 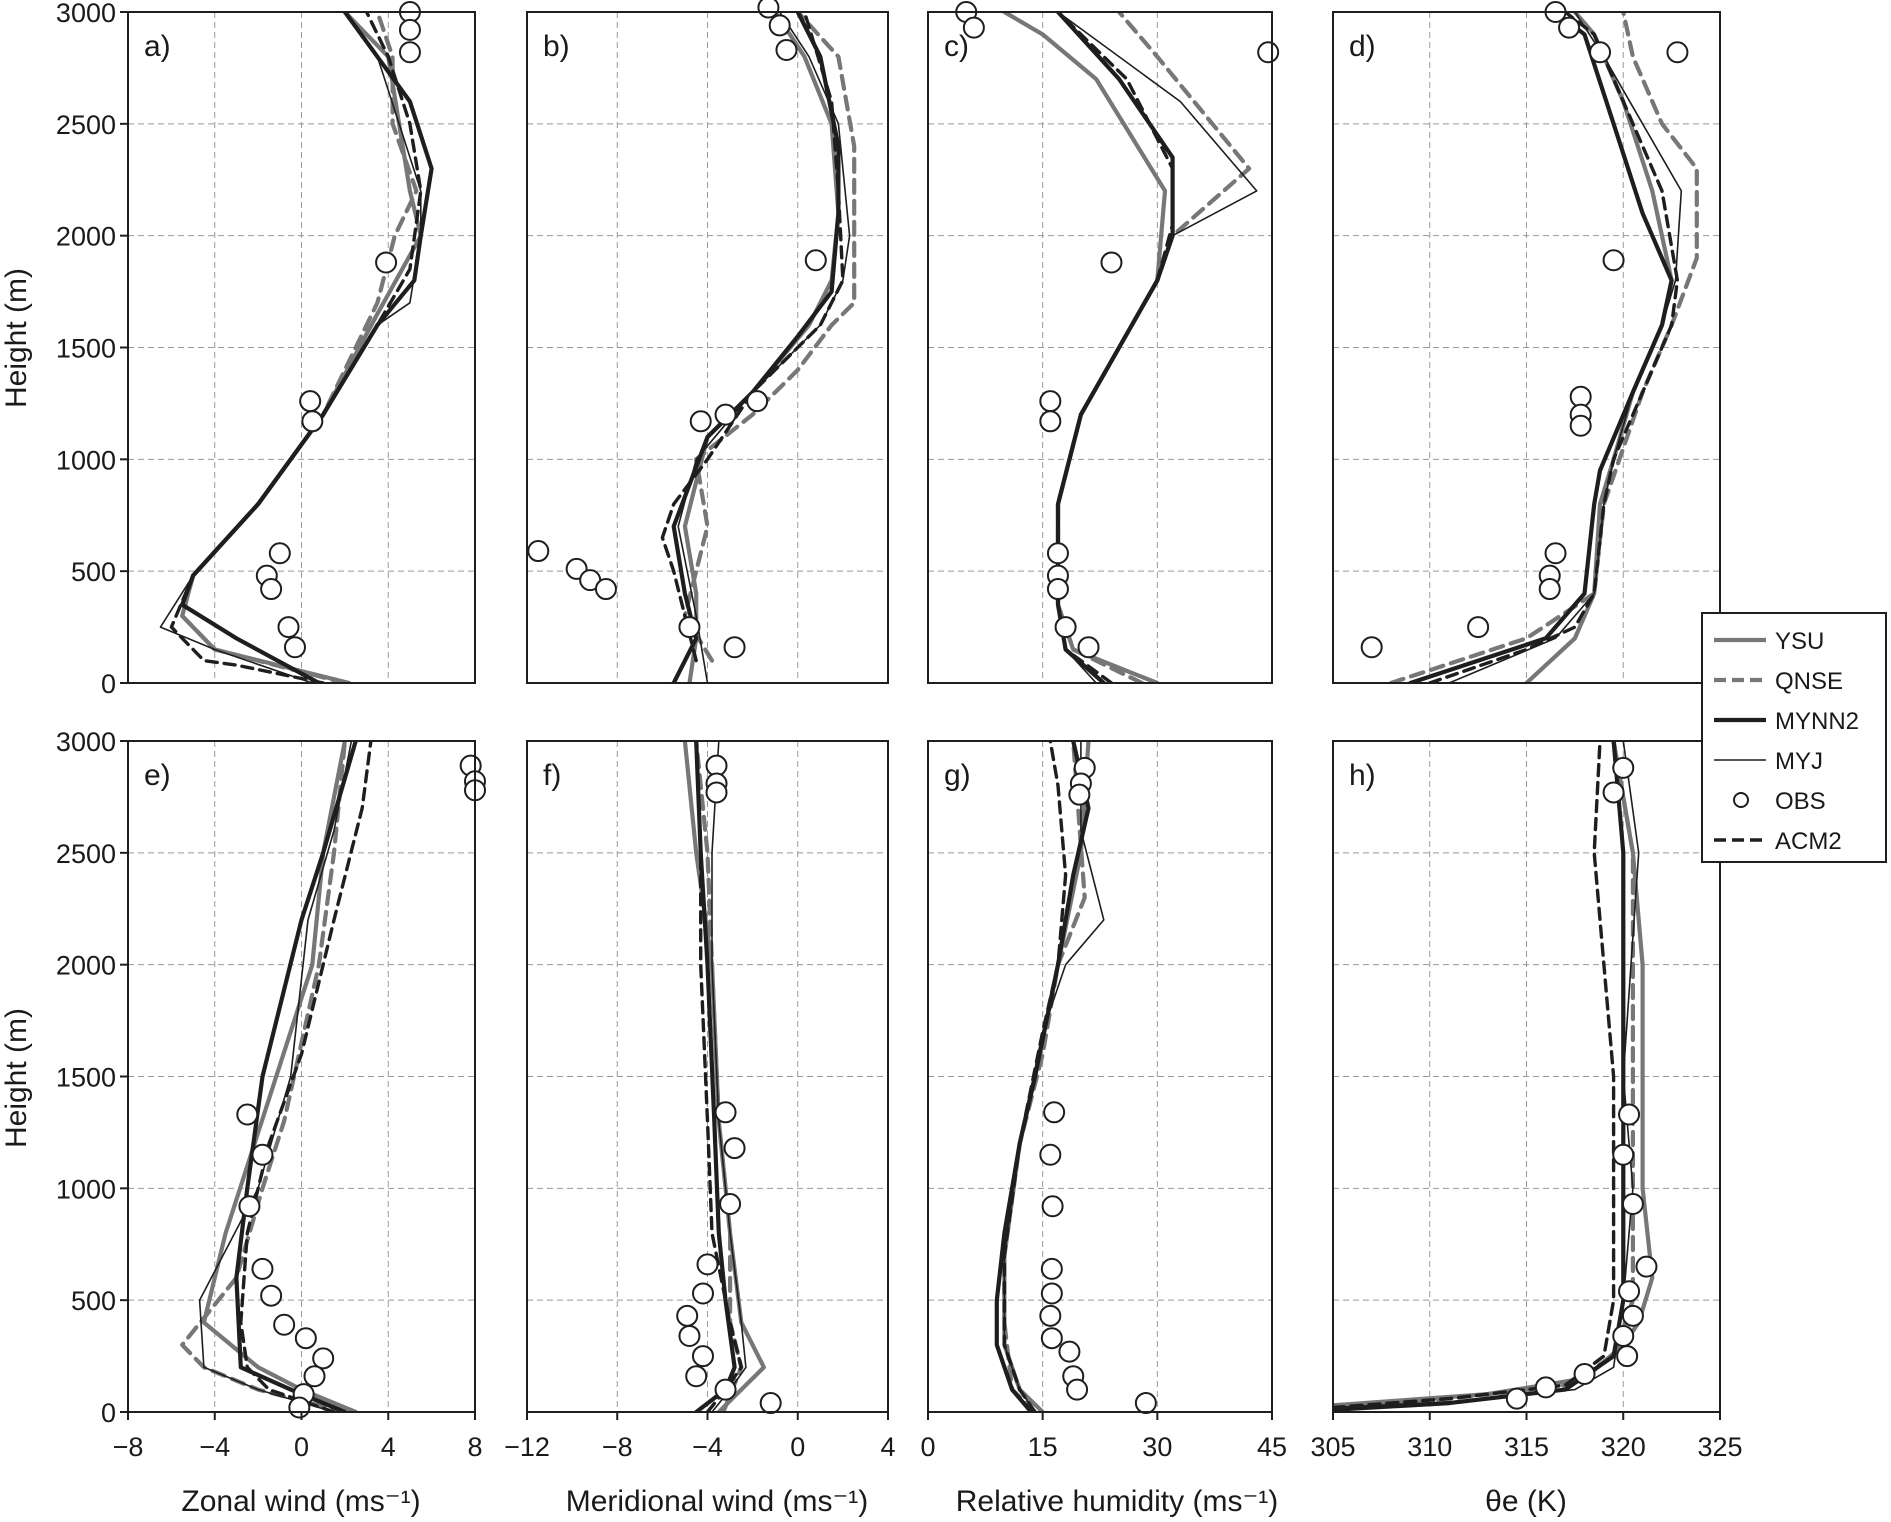 What do you see at coordinates (474, 1447) in the screenshot?
I see `panel-e-xtick-label: 8` at bounding box center [474, 1447].